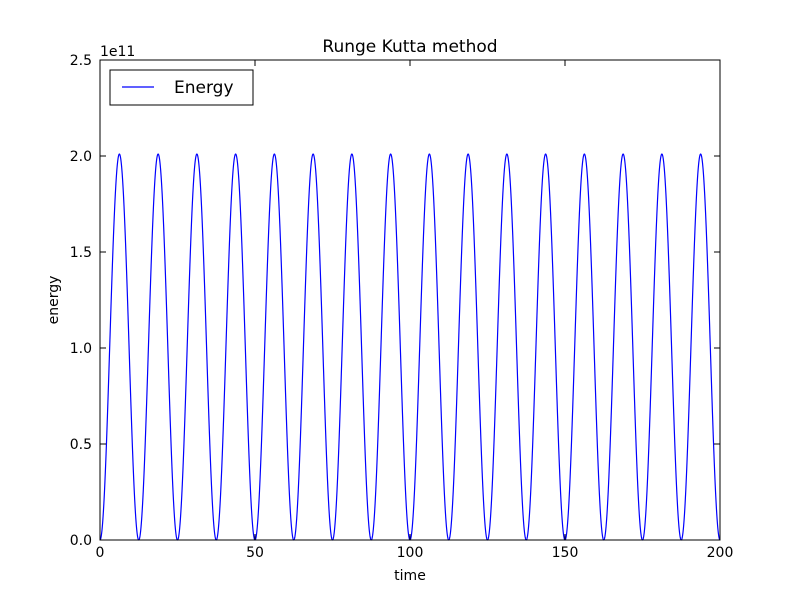 The width and height of the screenshot is (800, 604). I want to click on x-tick-label: 50, so click(255, 553).